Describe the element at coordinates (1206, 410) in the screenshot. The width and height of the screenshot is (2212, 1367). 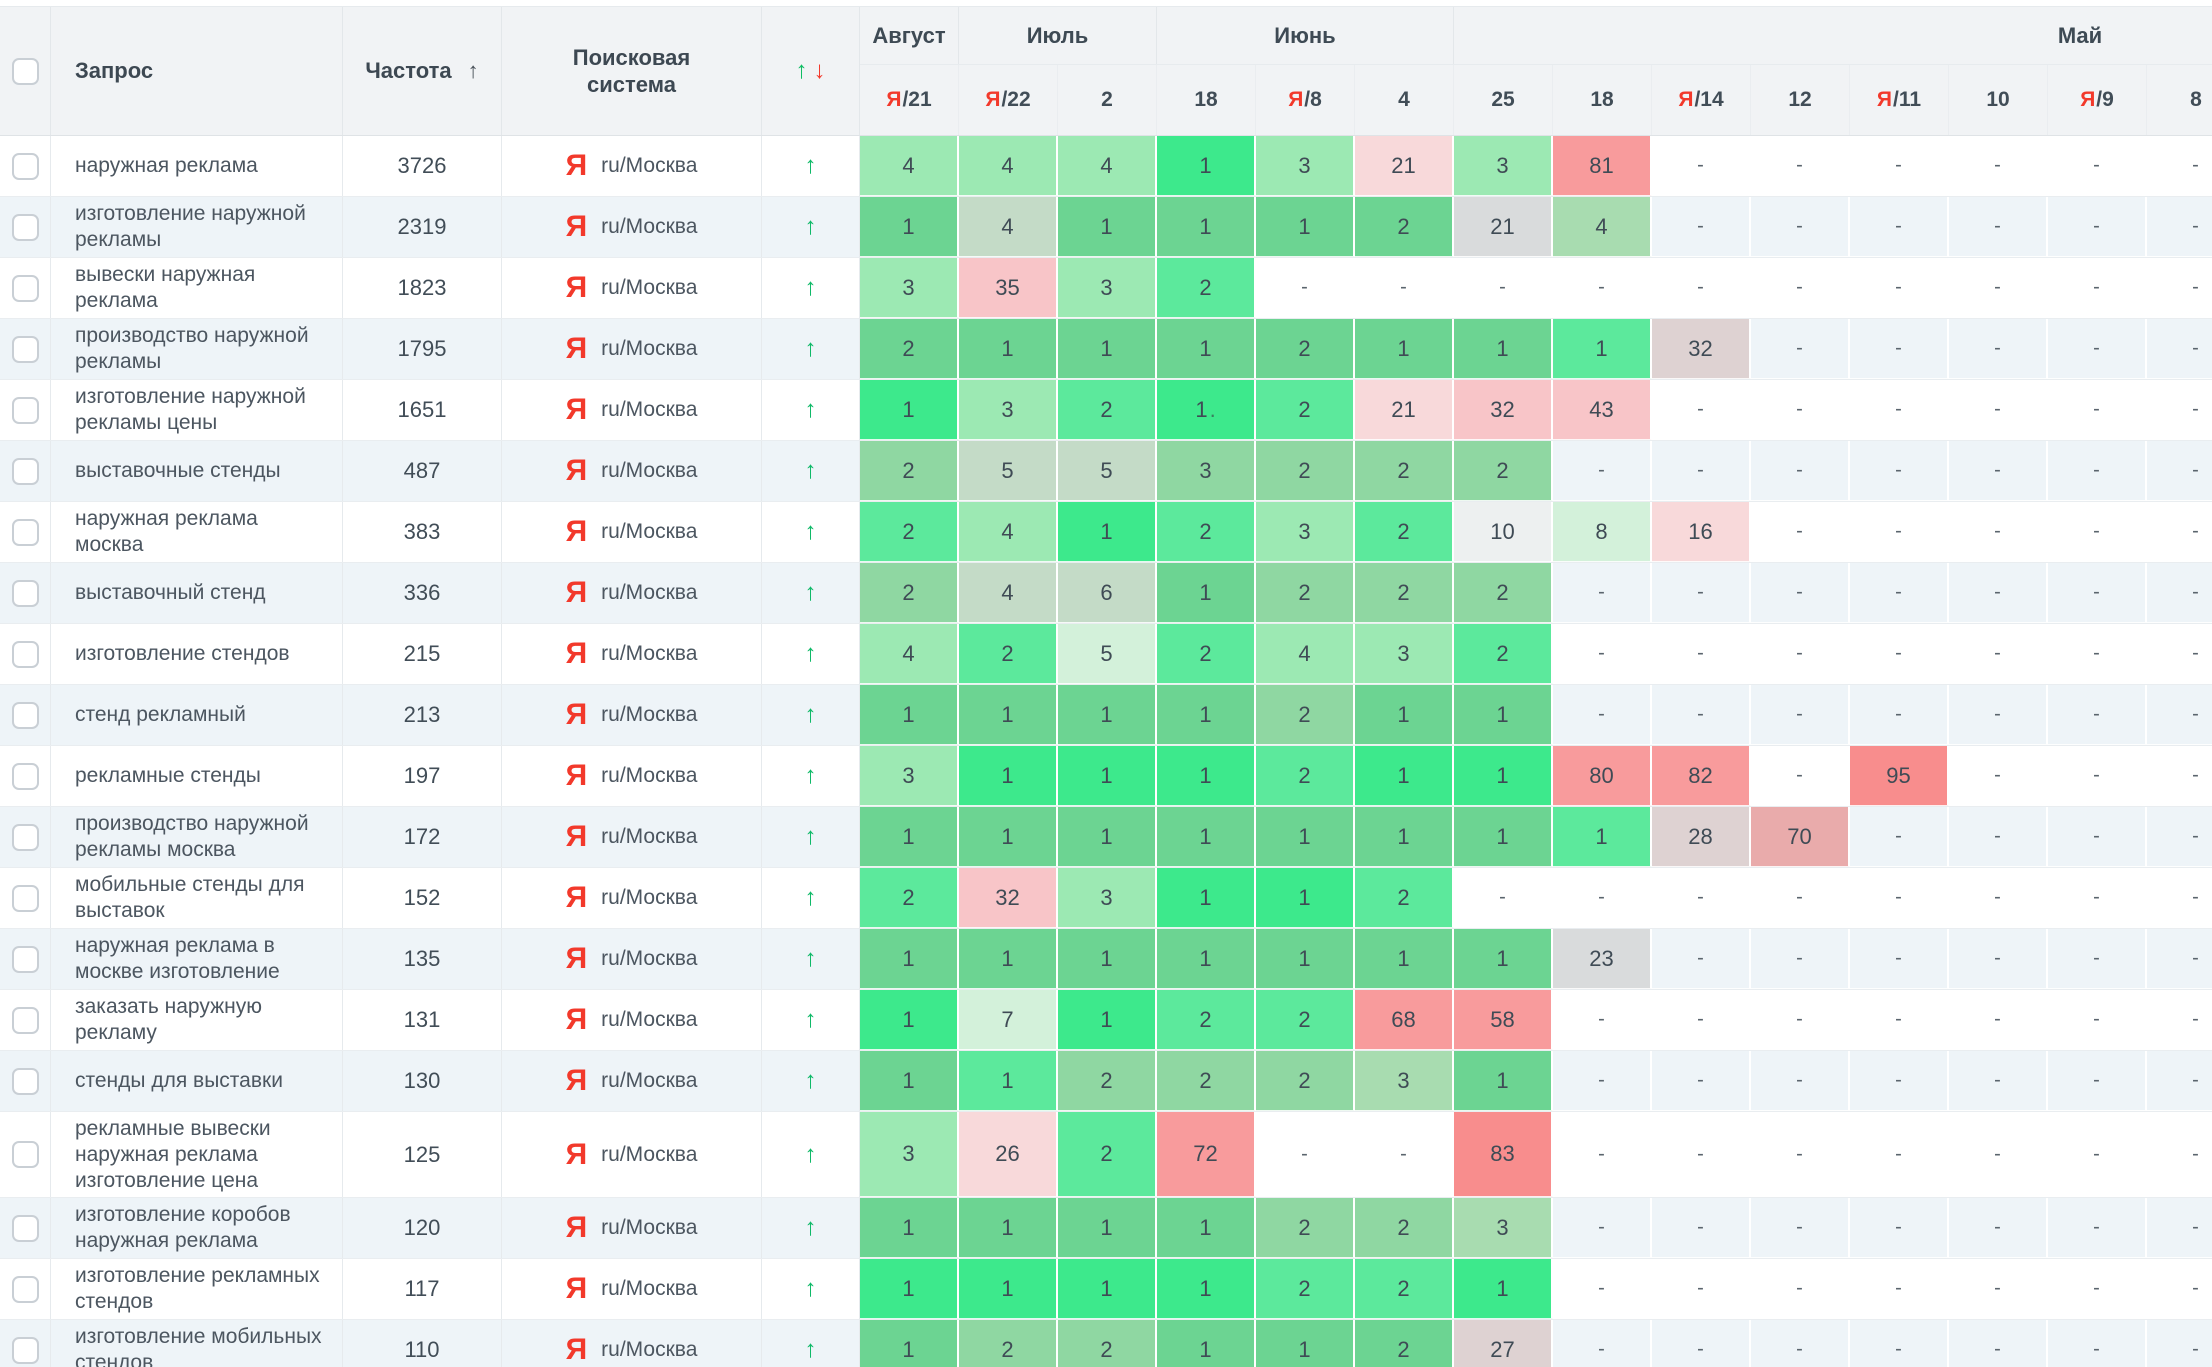
I see `position-cell: 1.` at that location.